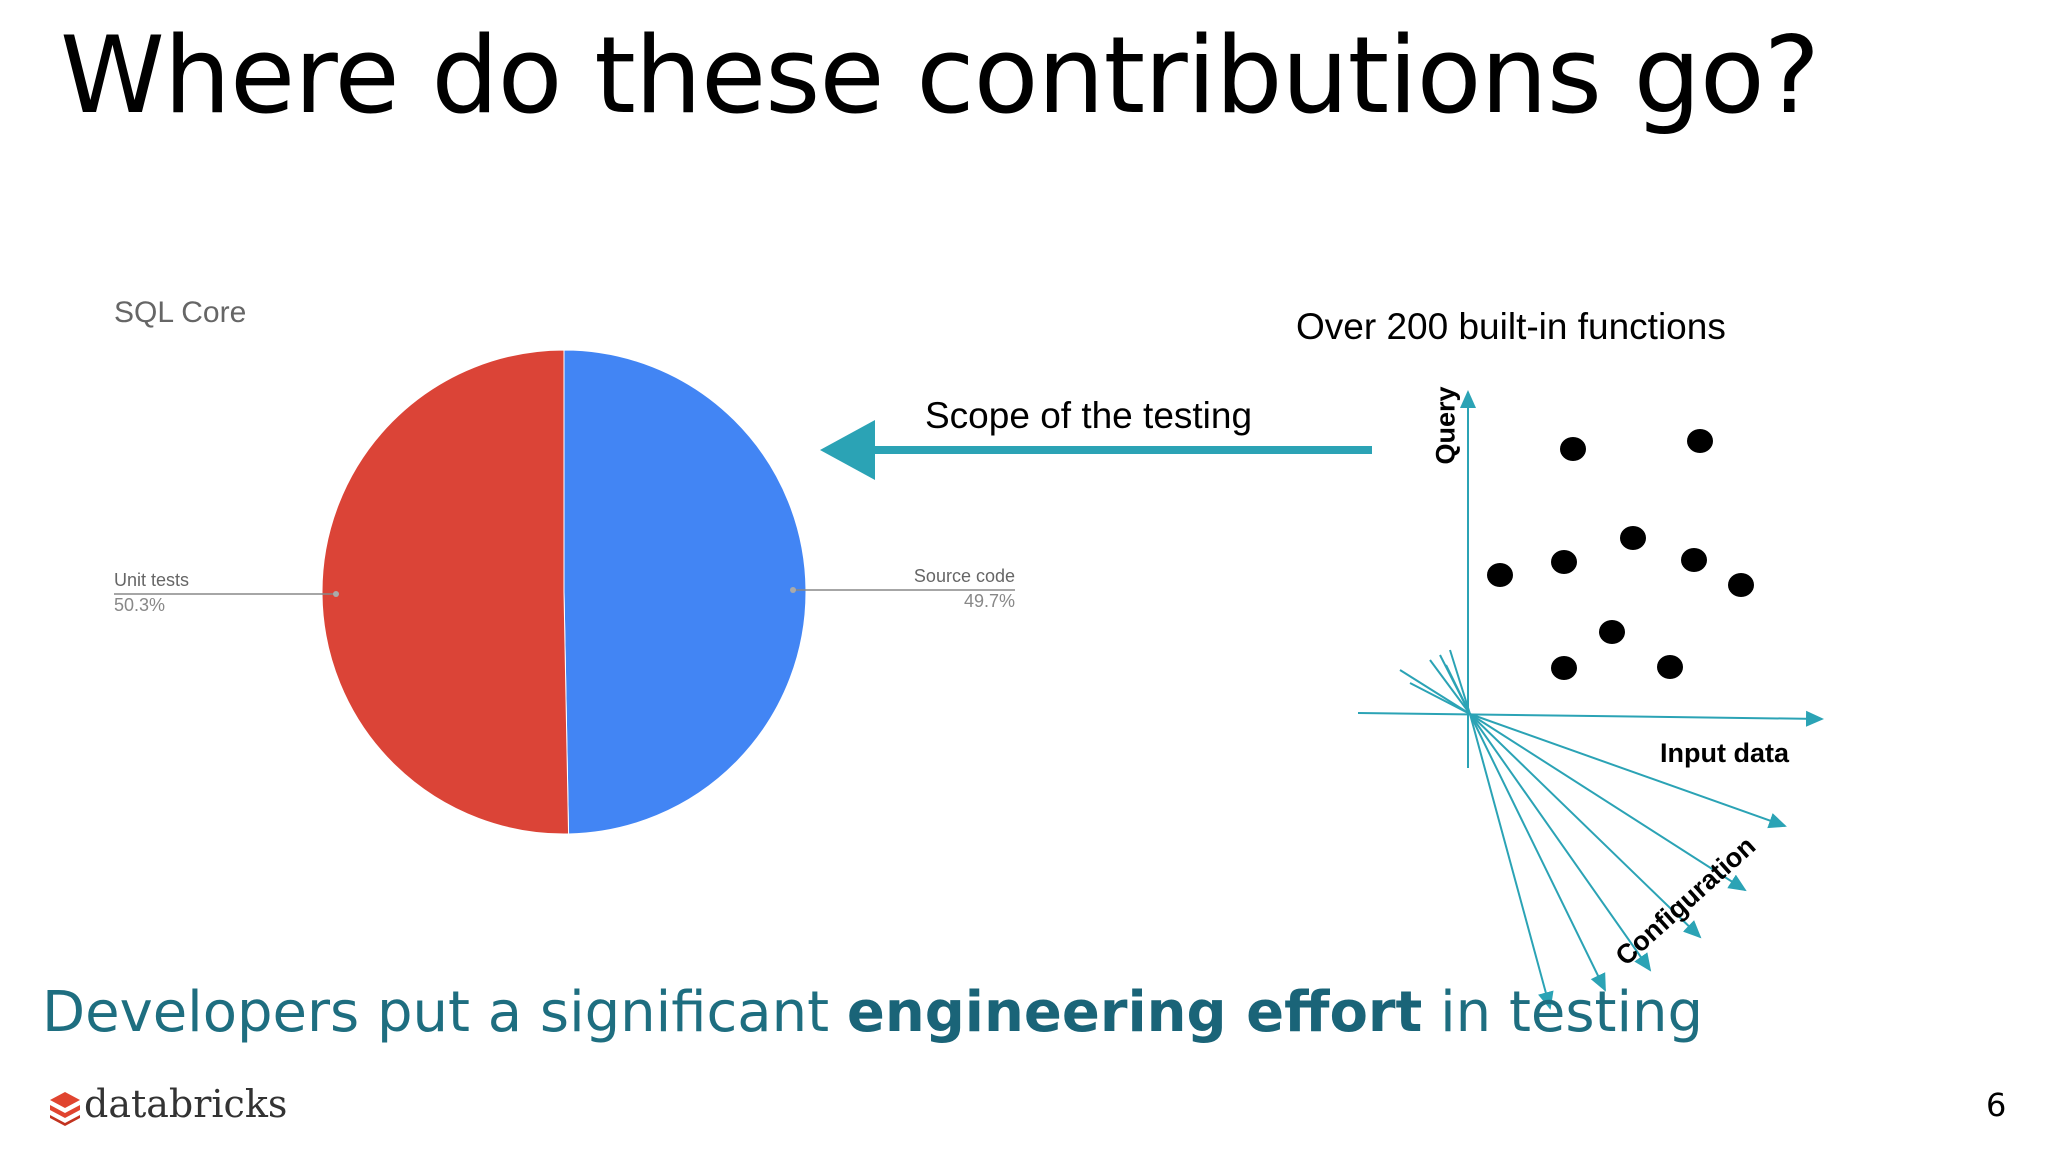 The width and height of the screenshot is (2048, 1152). I want to click on slice-label-source-code: Source code, so click(964, 576).